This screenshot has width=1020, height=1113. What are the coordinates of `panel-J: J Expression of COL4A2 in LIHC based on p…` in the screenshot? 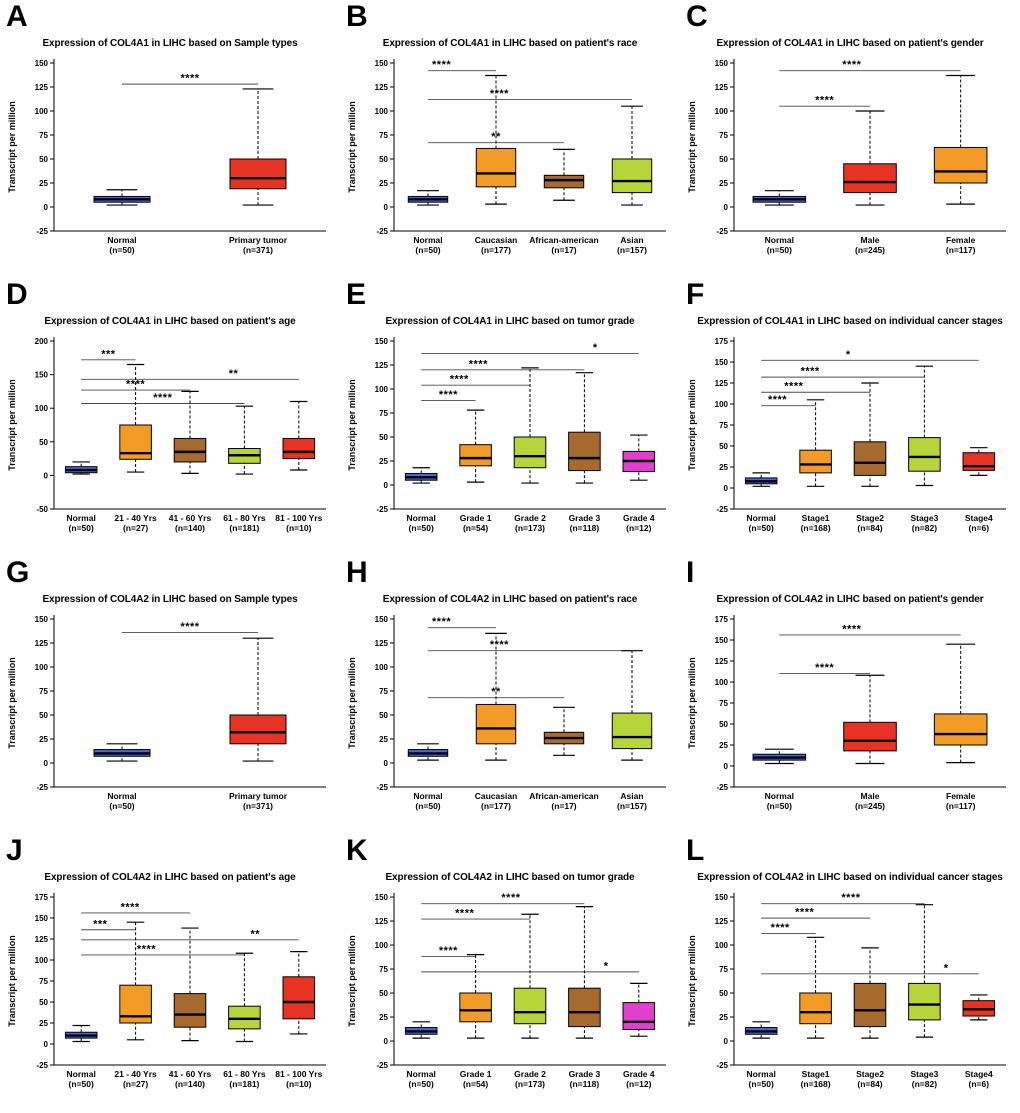 It's located at (170, 973).